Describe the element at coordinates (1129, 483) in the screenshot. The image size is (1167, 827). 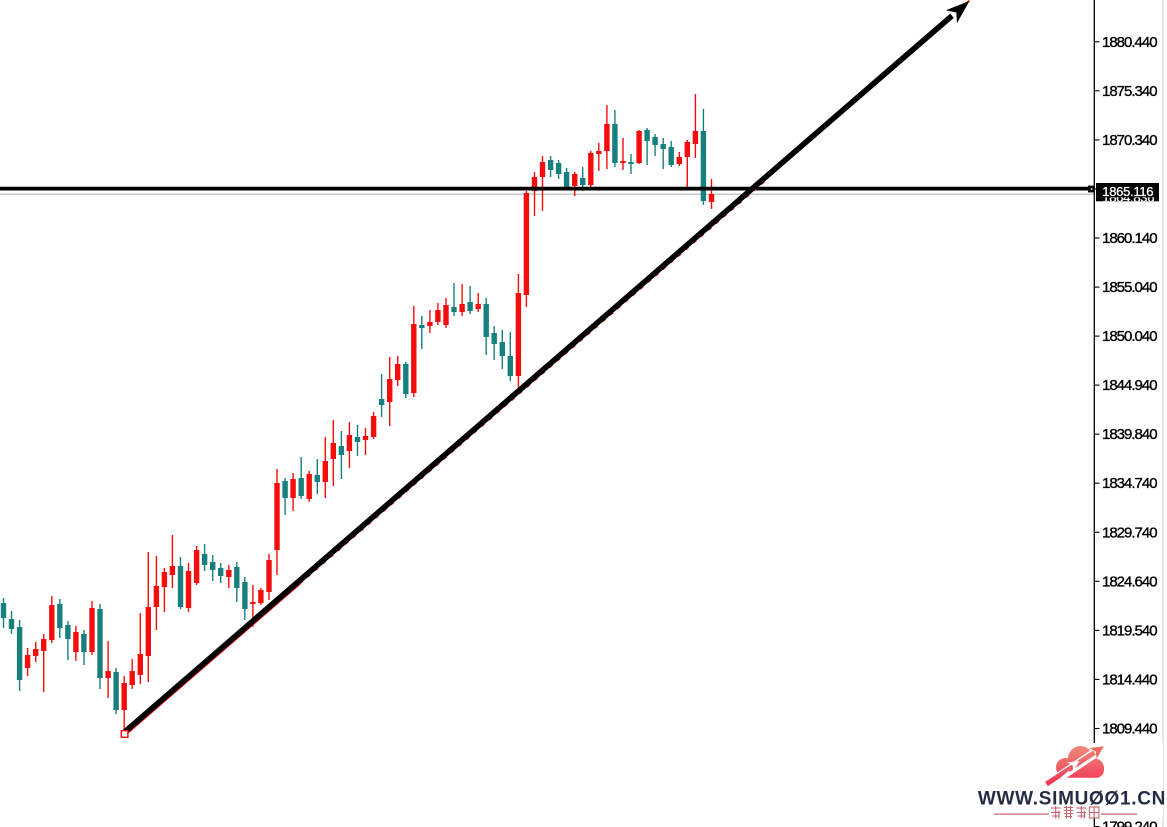
I see `svg-text: 1834.740` at that location.